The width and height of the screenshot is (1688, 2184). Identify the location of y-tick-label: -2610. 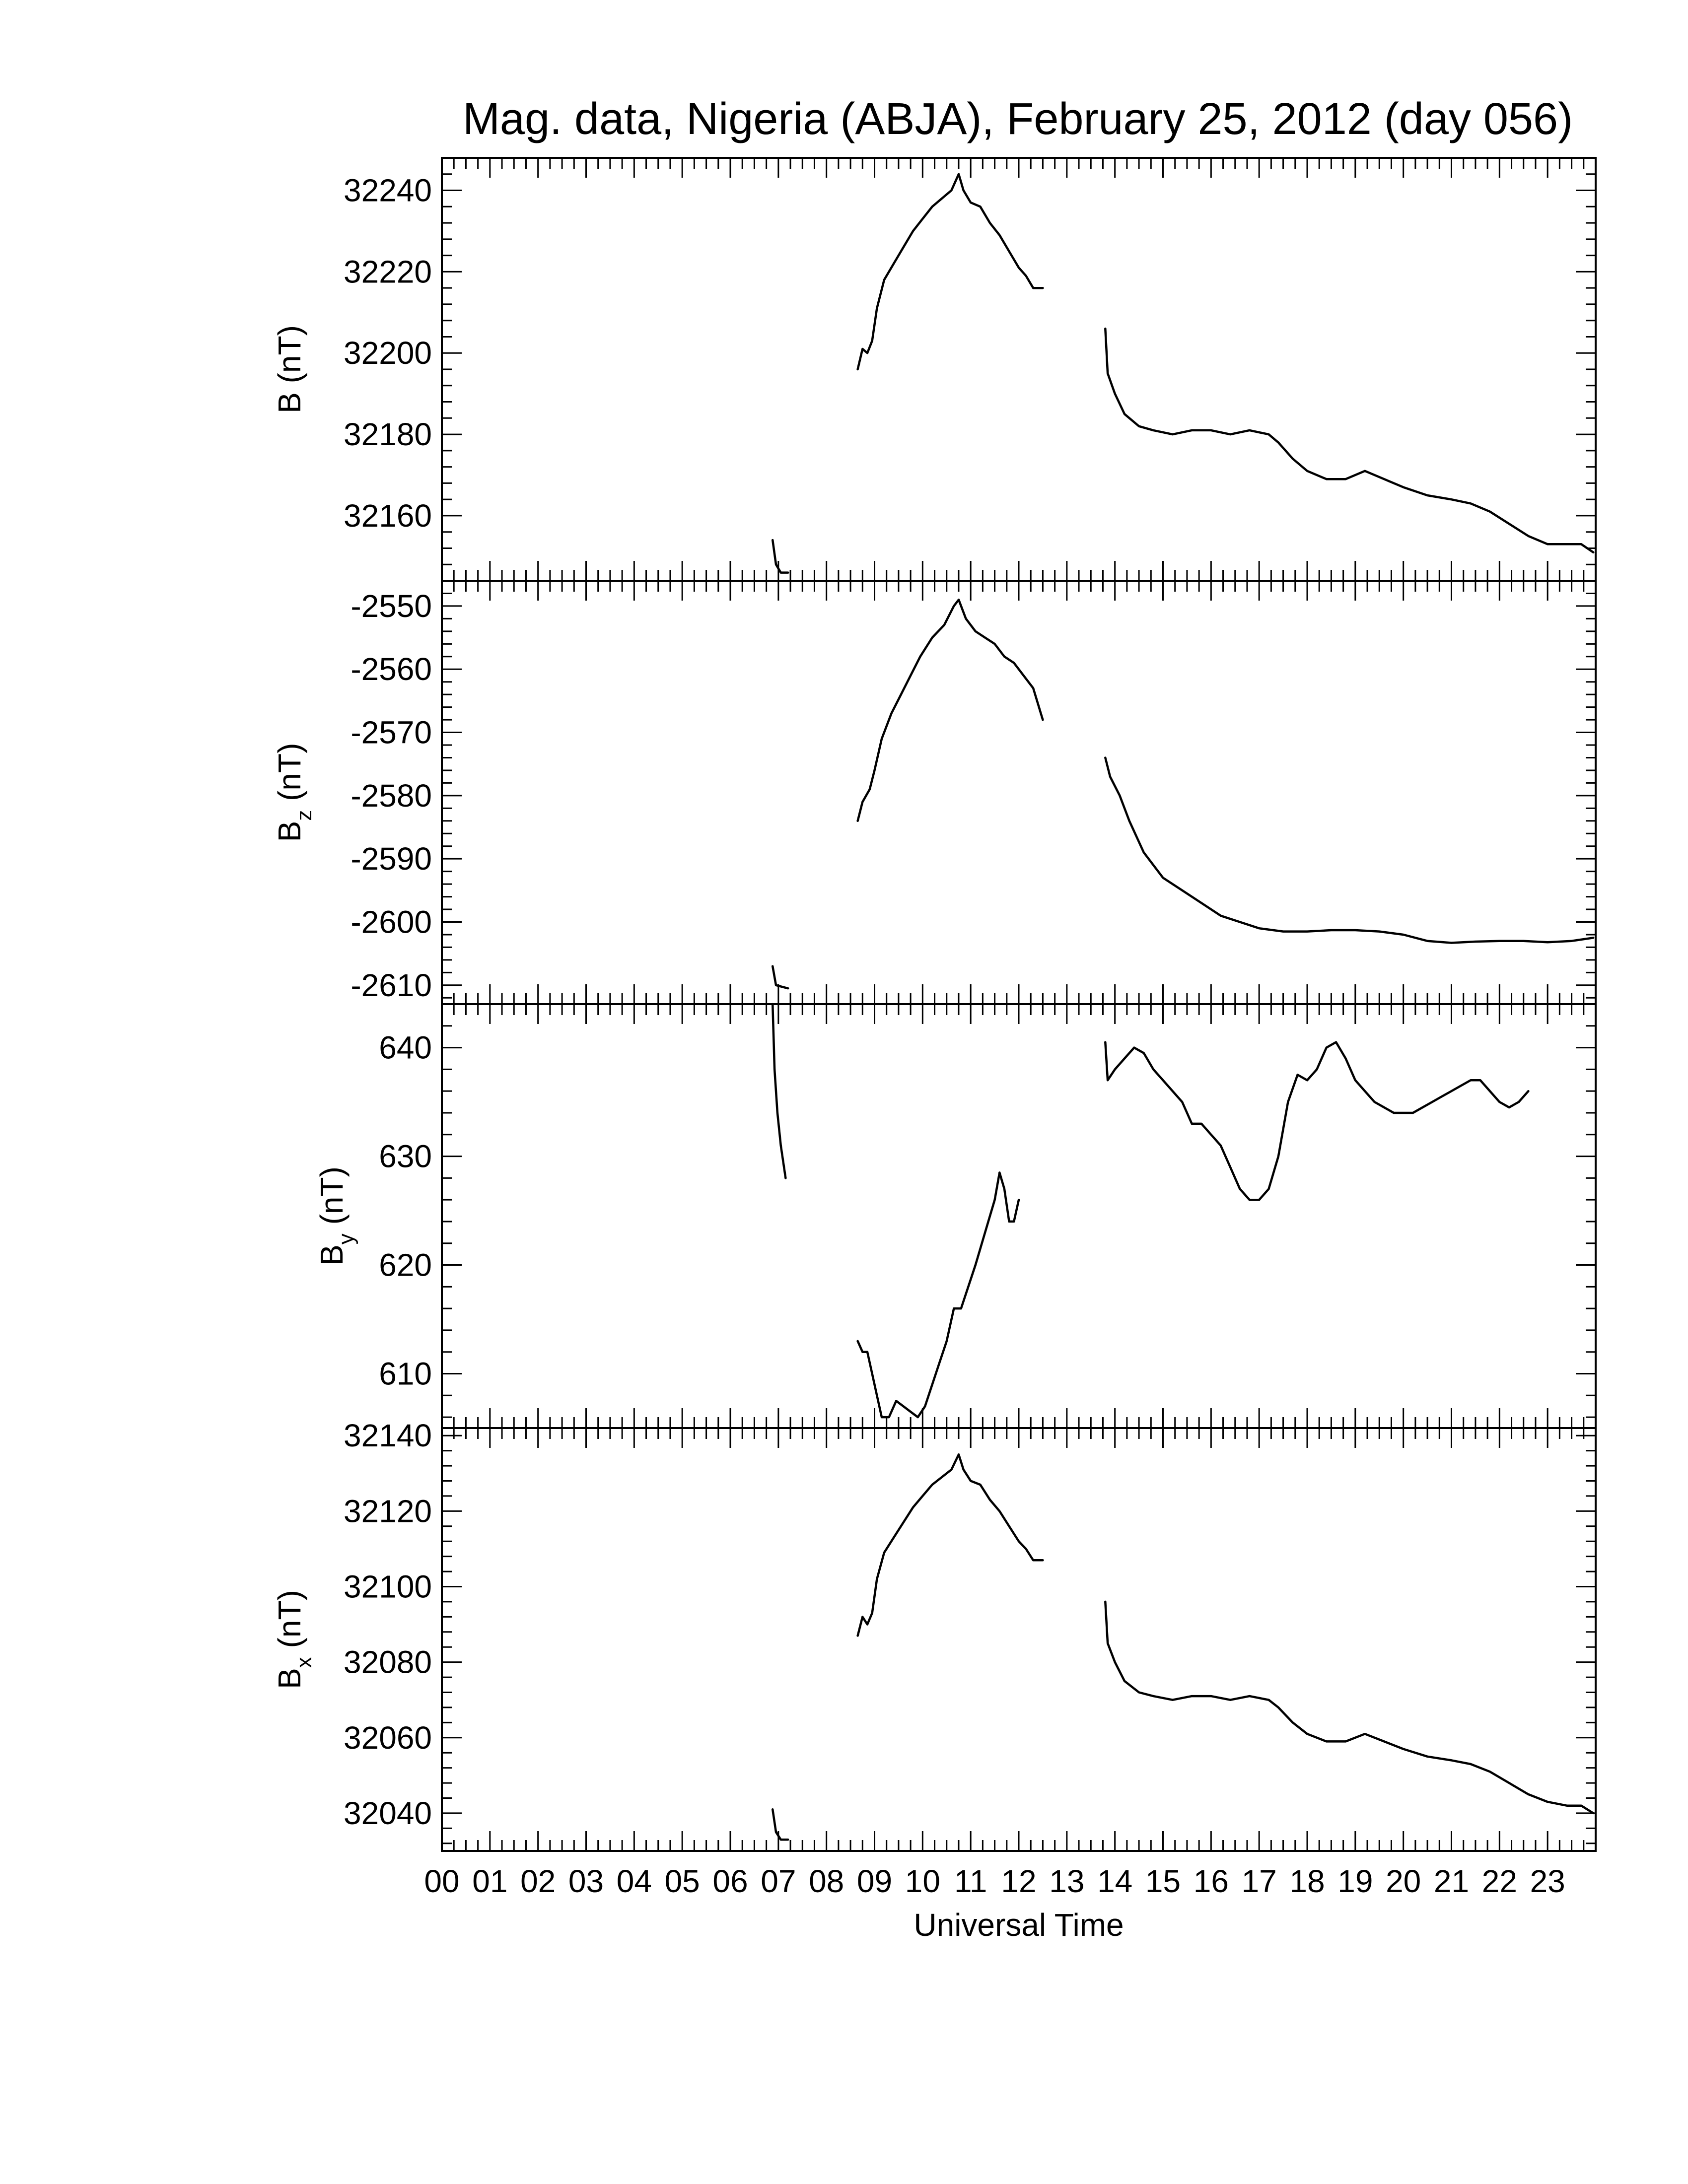
(391, 985).